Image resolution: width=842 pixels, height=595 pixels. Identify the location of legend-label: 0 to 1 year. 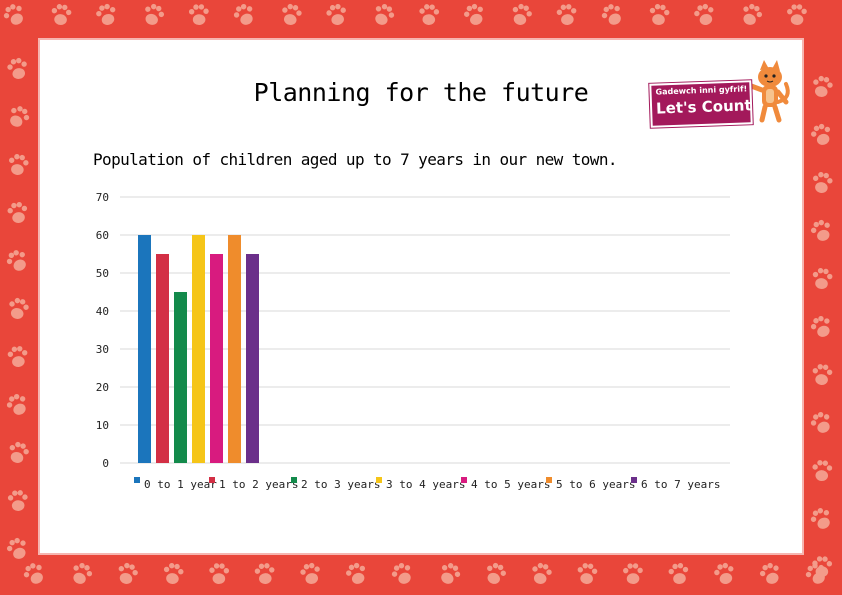
(180, 484).